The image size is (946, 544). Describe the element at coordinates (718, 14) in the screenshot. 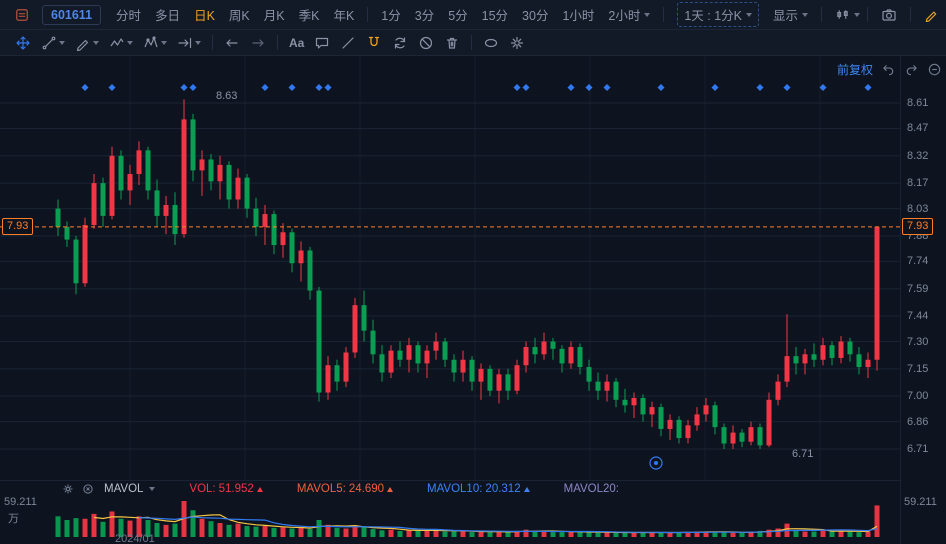

I see `custom-interval-button: 1天 : 1分K` at that location.